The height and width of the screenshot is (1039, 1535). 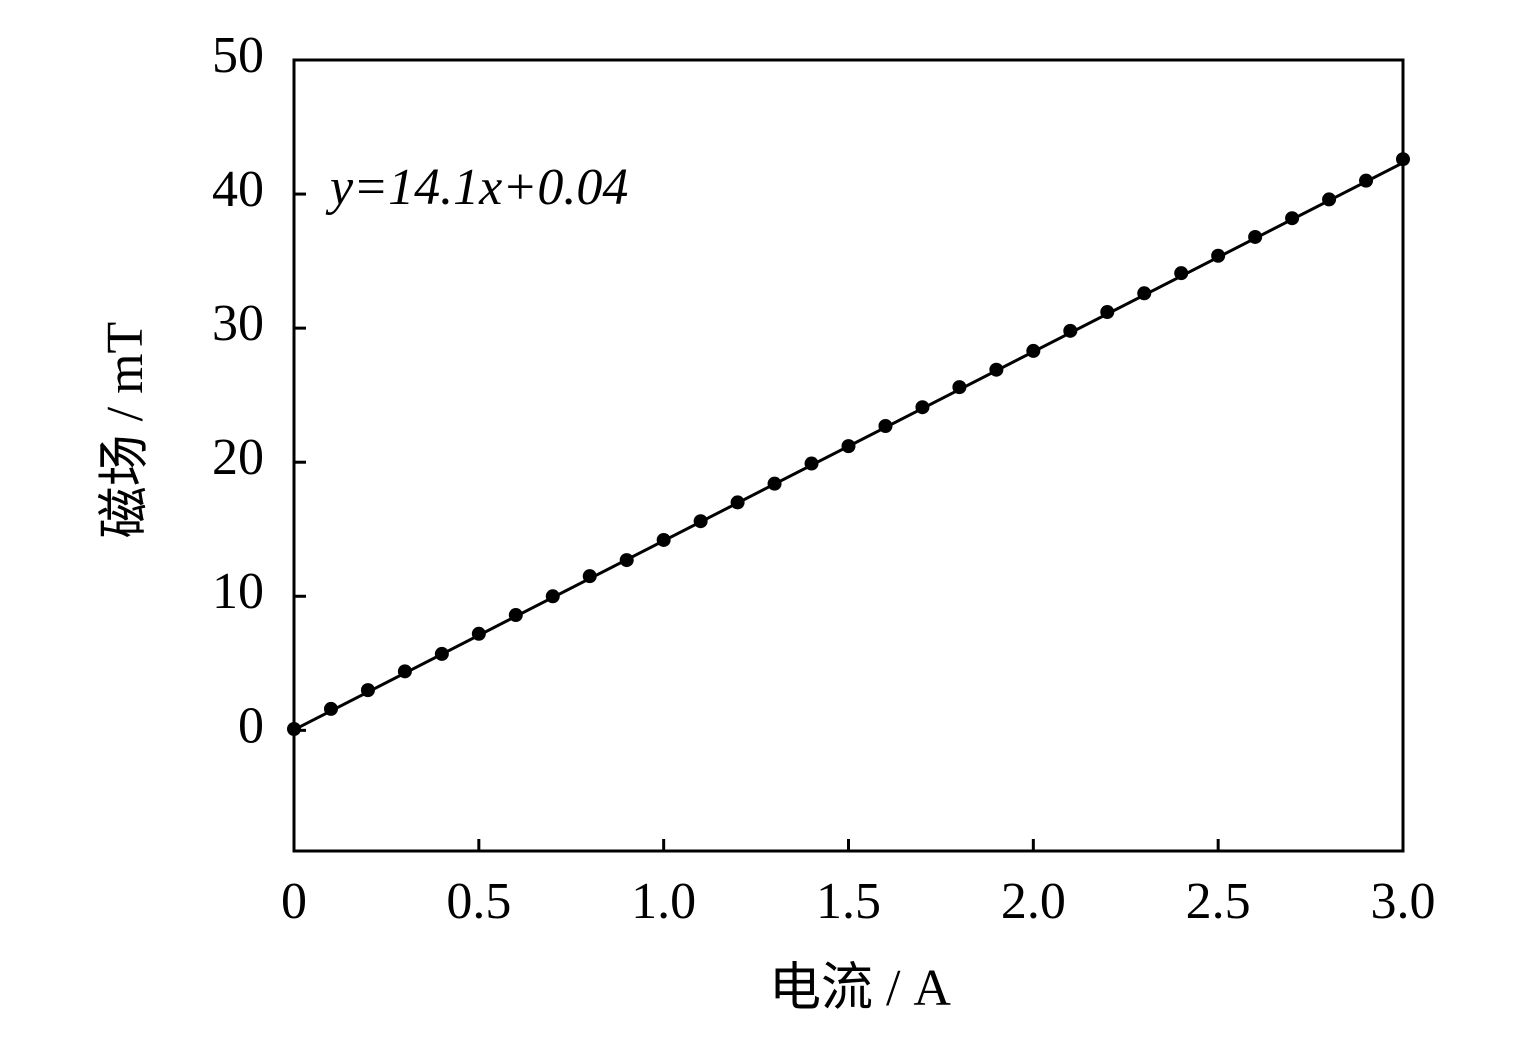 I want to click on y-axis-label: 磁场 / mT, so click(x=125, y=430).